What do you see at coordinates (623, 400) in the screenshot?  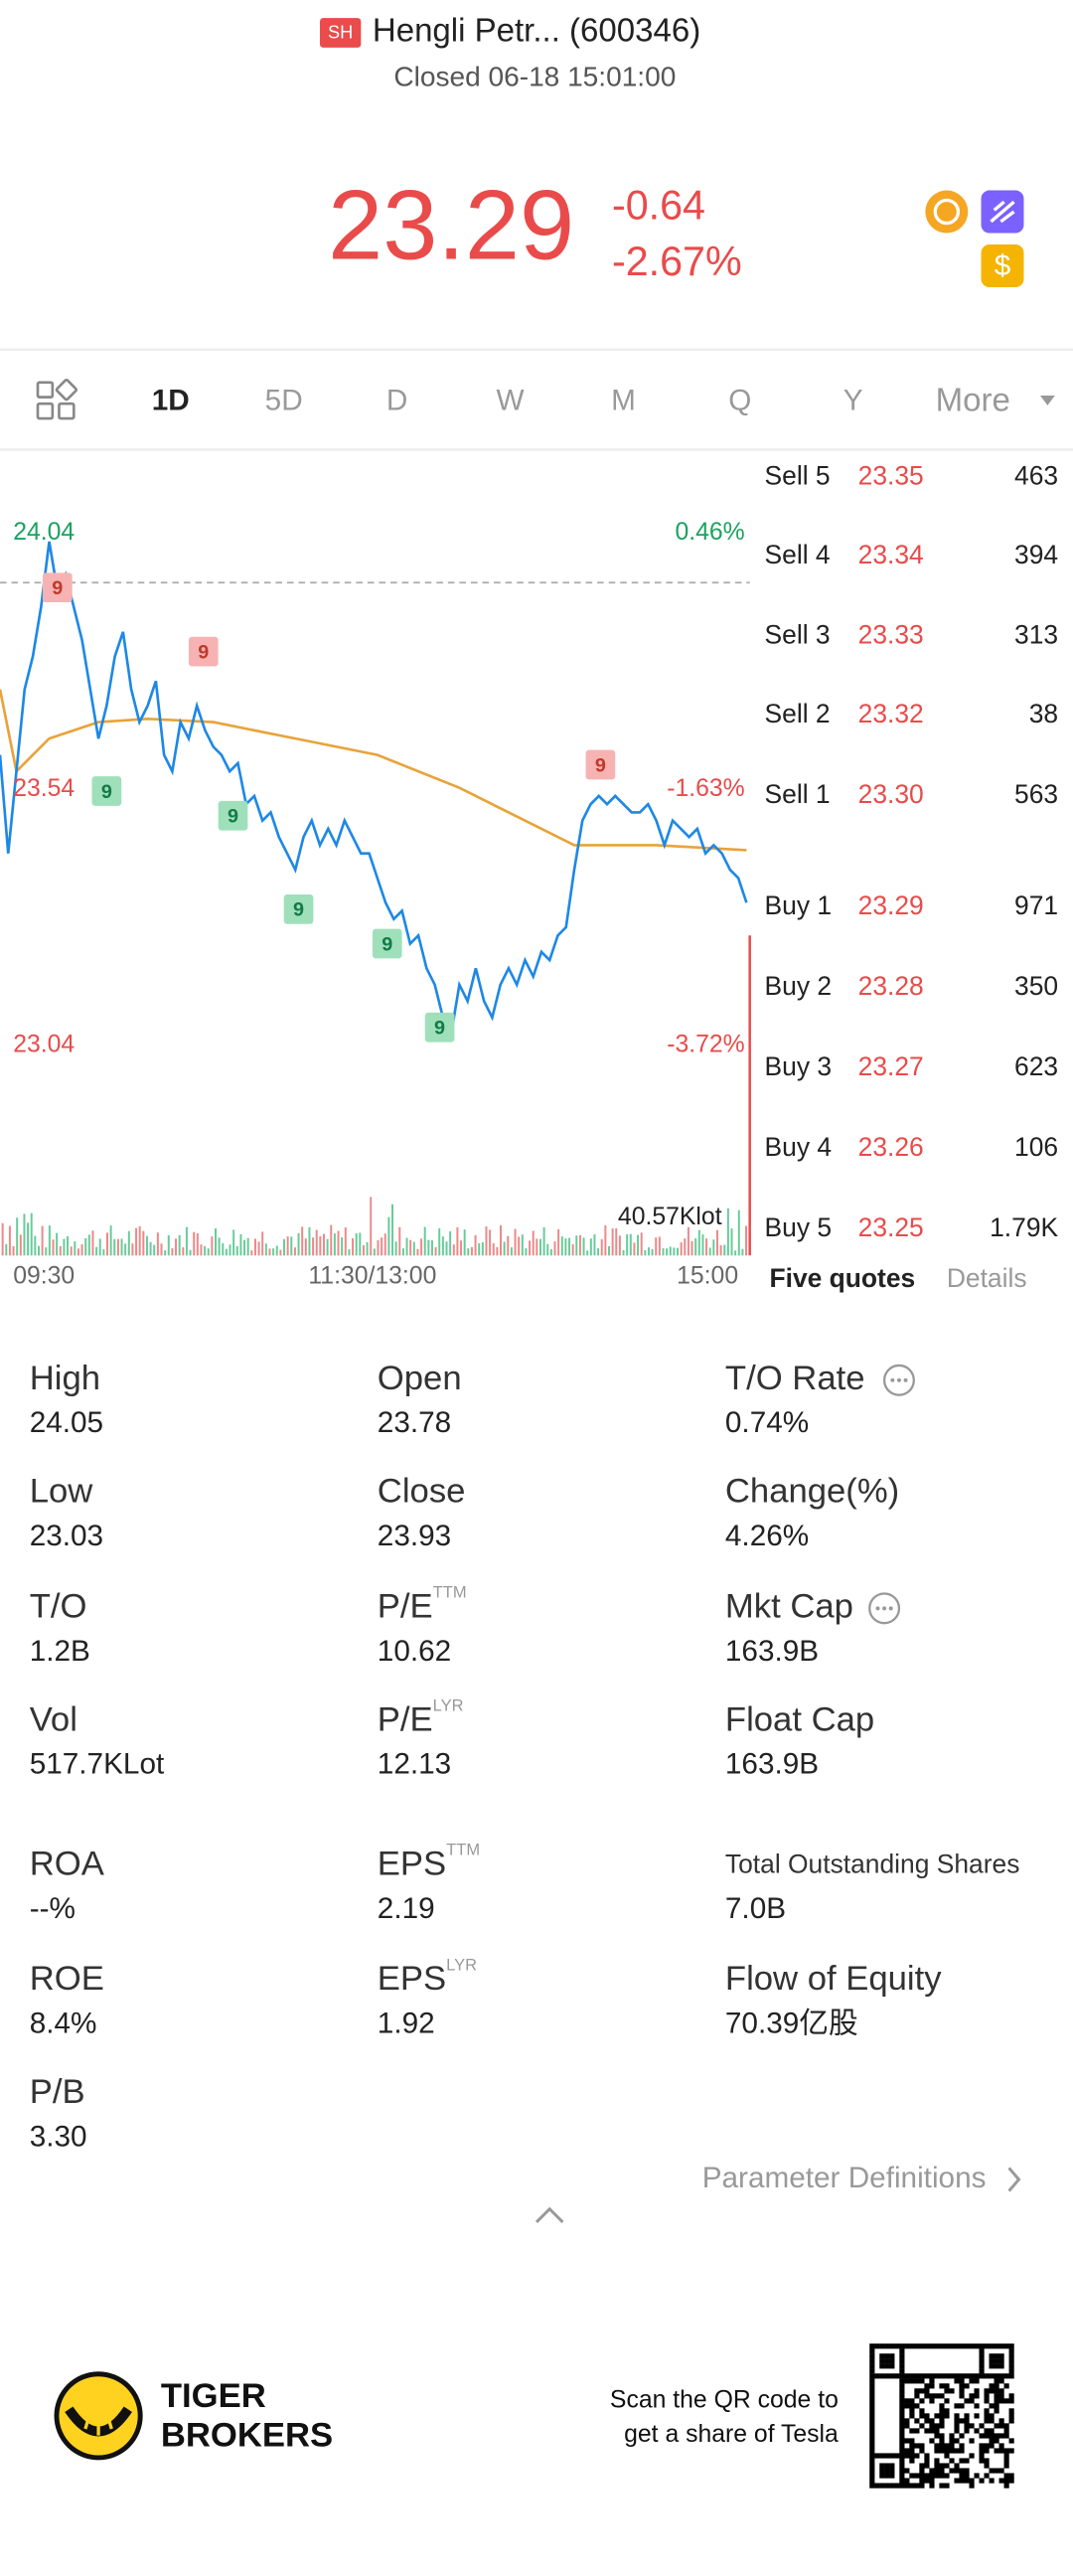 I see `period-tab: M` at bounding box center [623, 400].